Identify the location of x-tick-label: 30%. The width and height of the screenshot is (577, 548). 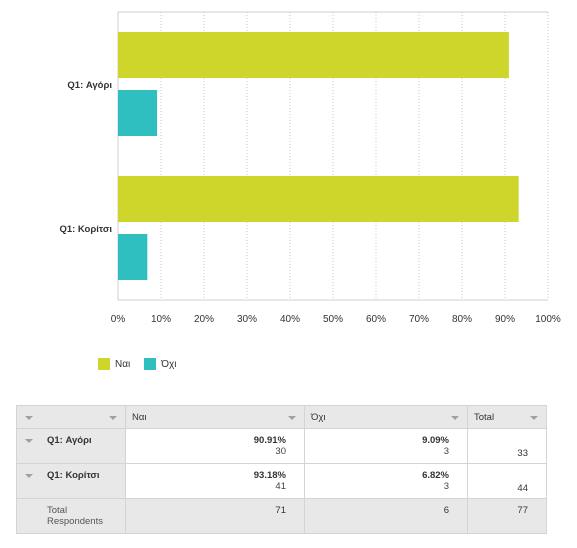
(247, 319).